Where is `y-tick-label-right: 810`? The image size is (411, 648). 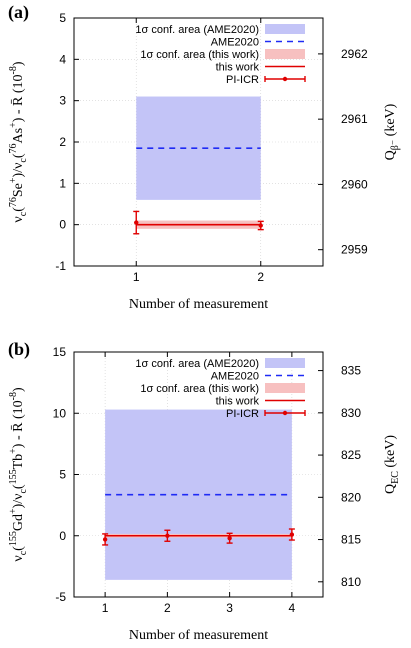 y-tick-label-right: 810 is located at coordinates (351, 582).